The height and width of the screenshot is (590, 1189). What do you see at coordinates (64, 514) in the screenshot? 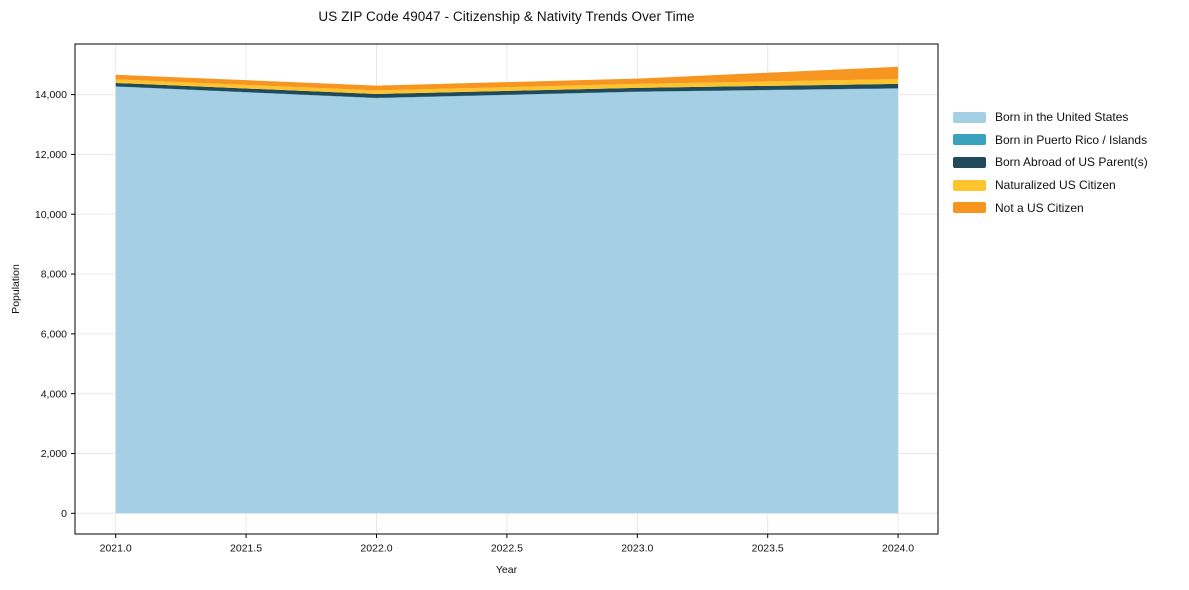
I see `y-tick-label: 0` at bounding box center [64, 514].